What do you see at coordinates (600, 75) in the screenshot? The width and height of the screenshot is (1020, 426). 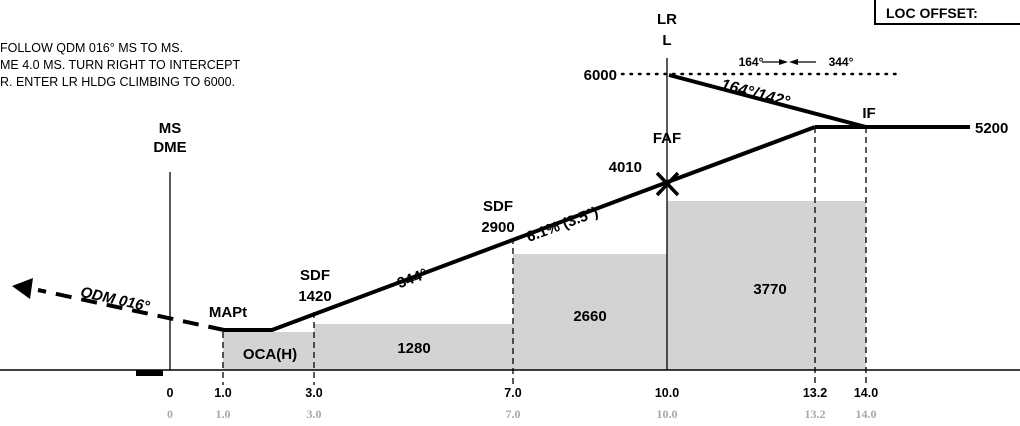 I see `holding-altitude: 6000` at bounding box center [600, 75].